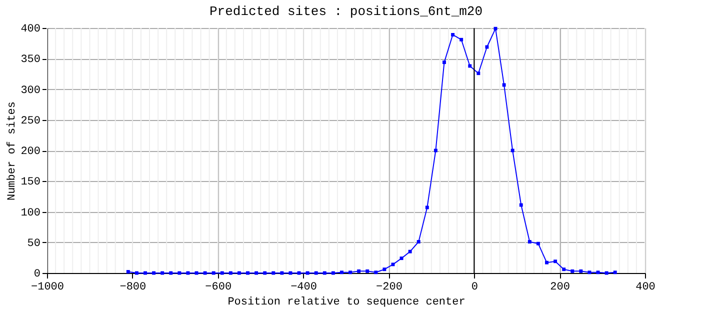 The image size is (704, 328). Describe the element at coordinates (560, 288) in the screenshot. I see `x-tick-label: 200` at that location.